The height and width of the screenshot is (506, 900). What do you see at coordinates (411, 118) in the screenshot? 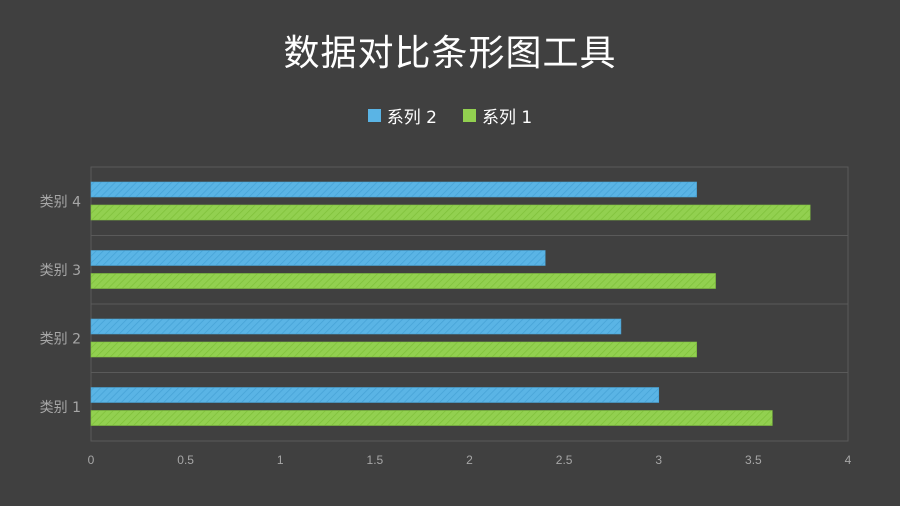
I see `legend-label-series-2: 系列 2` at bounding box center [411, 118].